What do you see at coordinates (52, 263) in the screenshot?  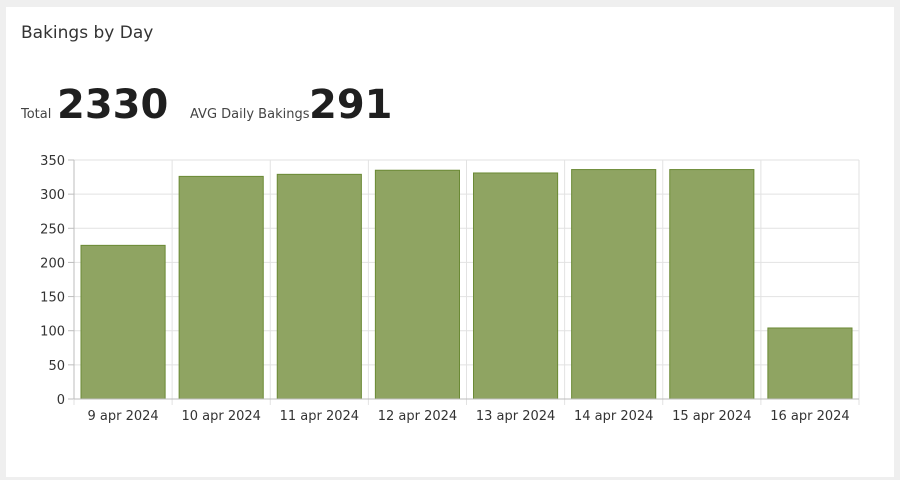 I see `y-tick-label: 200` at bounding box center [52, 263].